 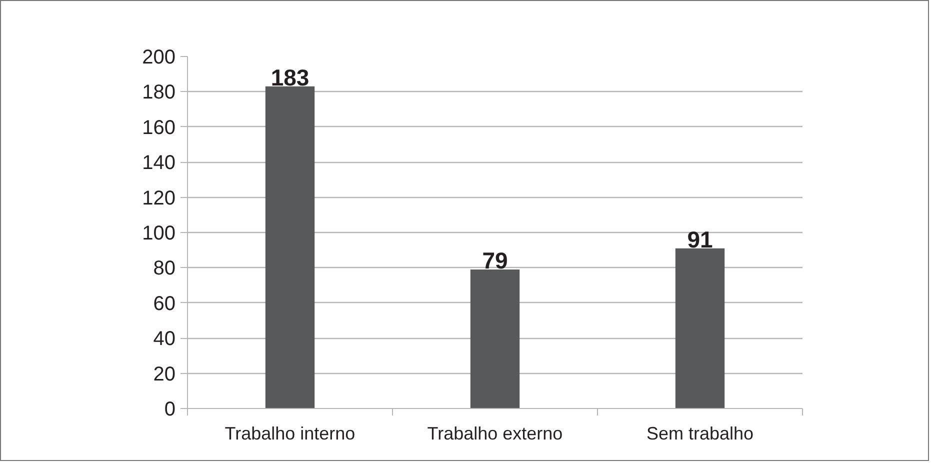 I want to click on y-tick-label: 80, so click(x=164, y=269).